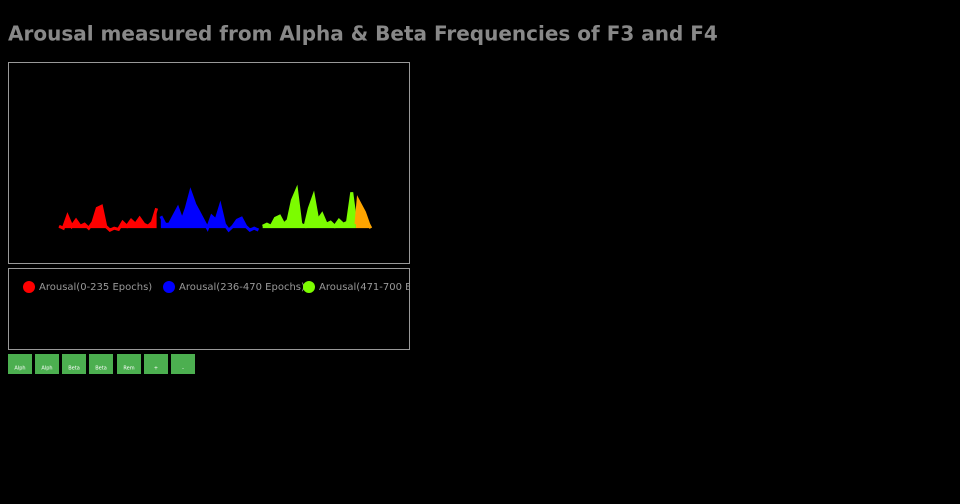 The height and width of the screenshot is (504, 960). I want to click on button-label: -, so click(183, 369).